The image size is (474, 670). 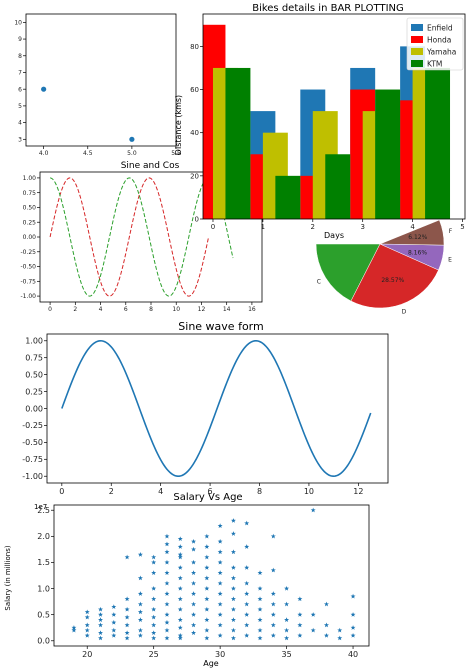 What do you see at coordinates (462, 227) in the screenshot?
I see `bikes-xtick-label: 5` at bounding box center [462, 227].